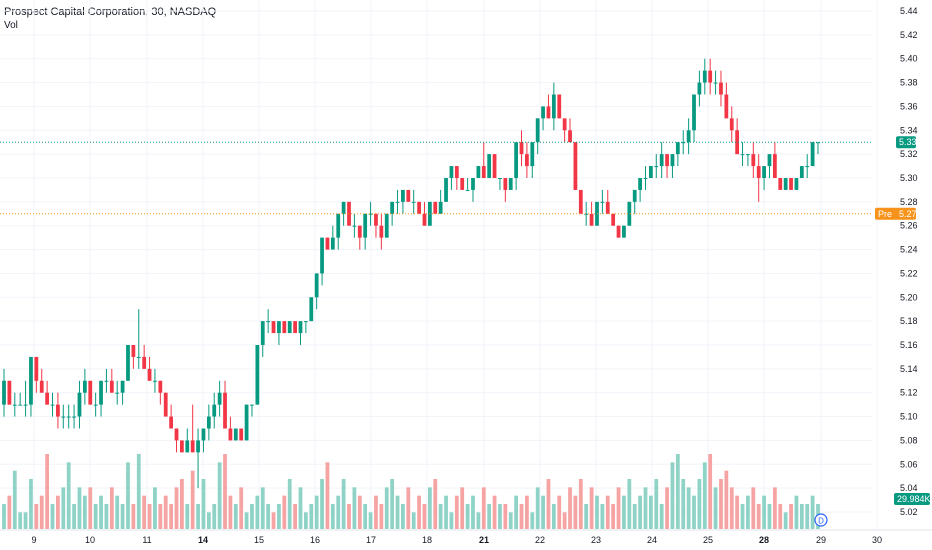 The image size is (932, 550). Describe the element at coordinates (877, 540) in the screenshot. I see `x-tick-label: 30` at that location.